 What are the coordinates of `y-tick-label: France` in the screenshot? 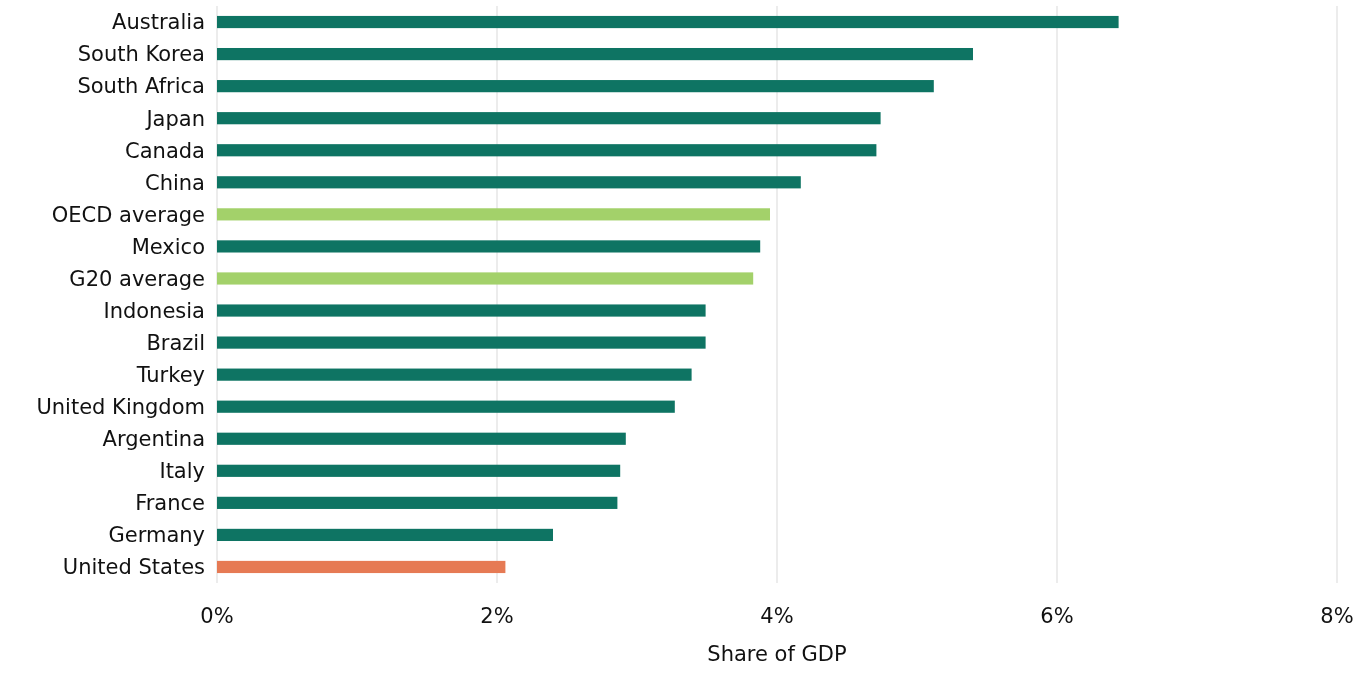 It's located at (170, 503).